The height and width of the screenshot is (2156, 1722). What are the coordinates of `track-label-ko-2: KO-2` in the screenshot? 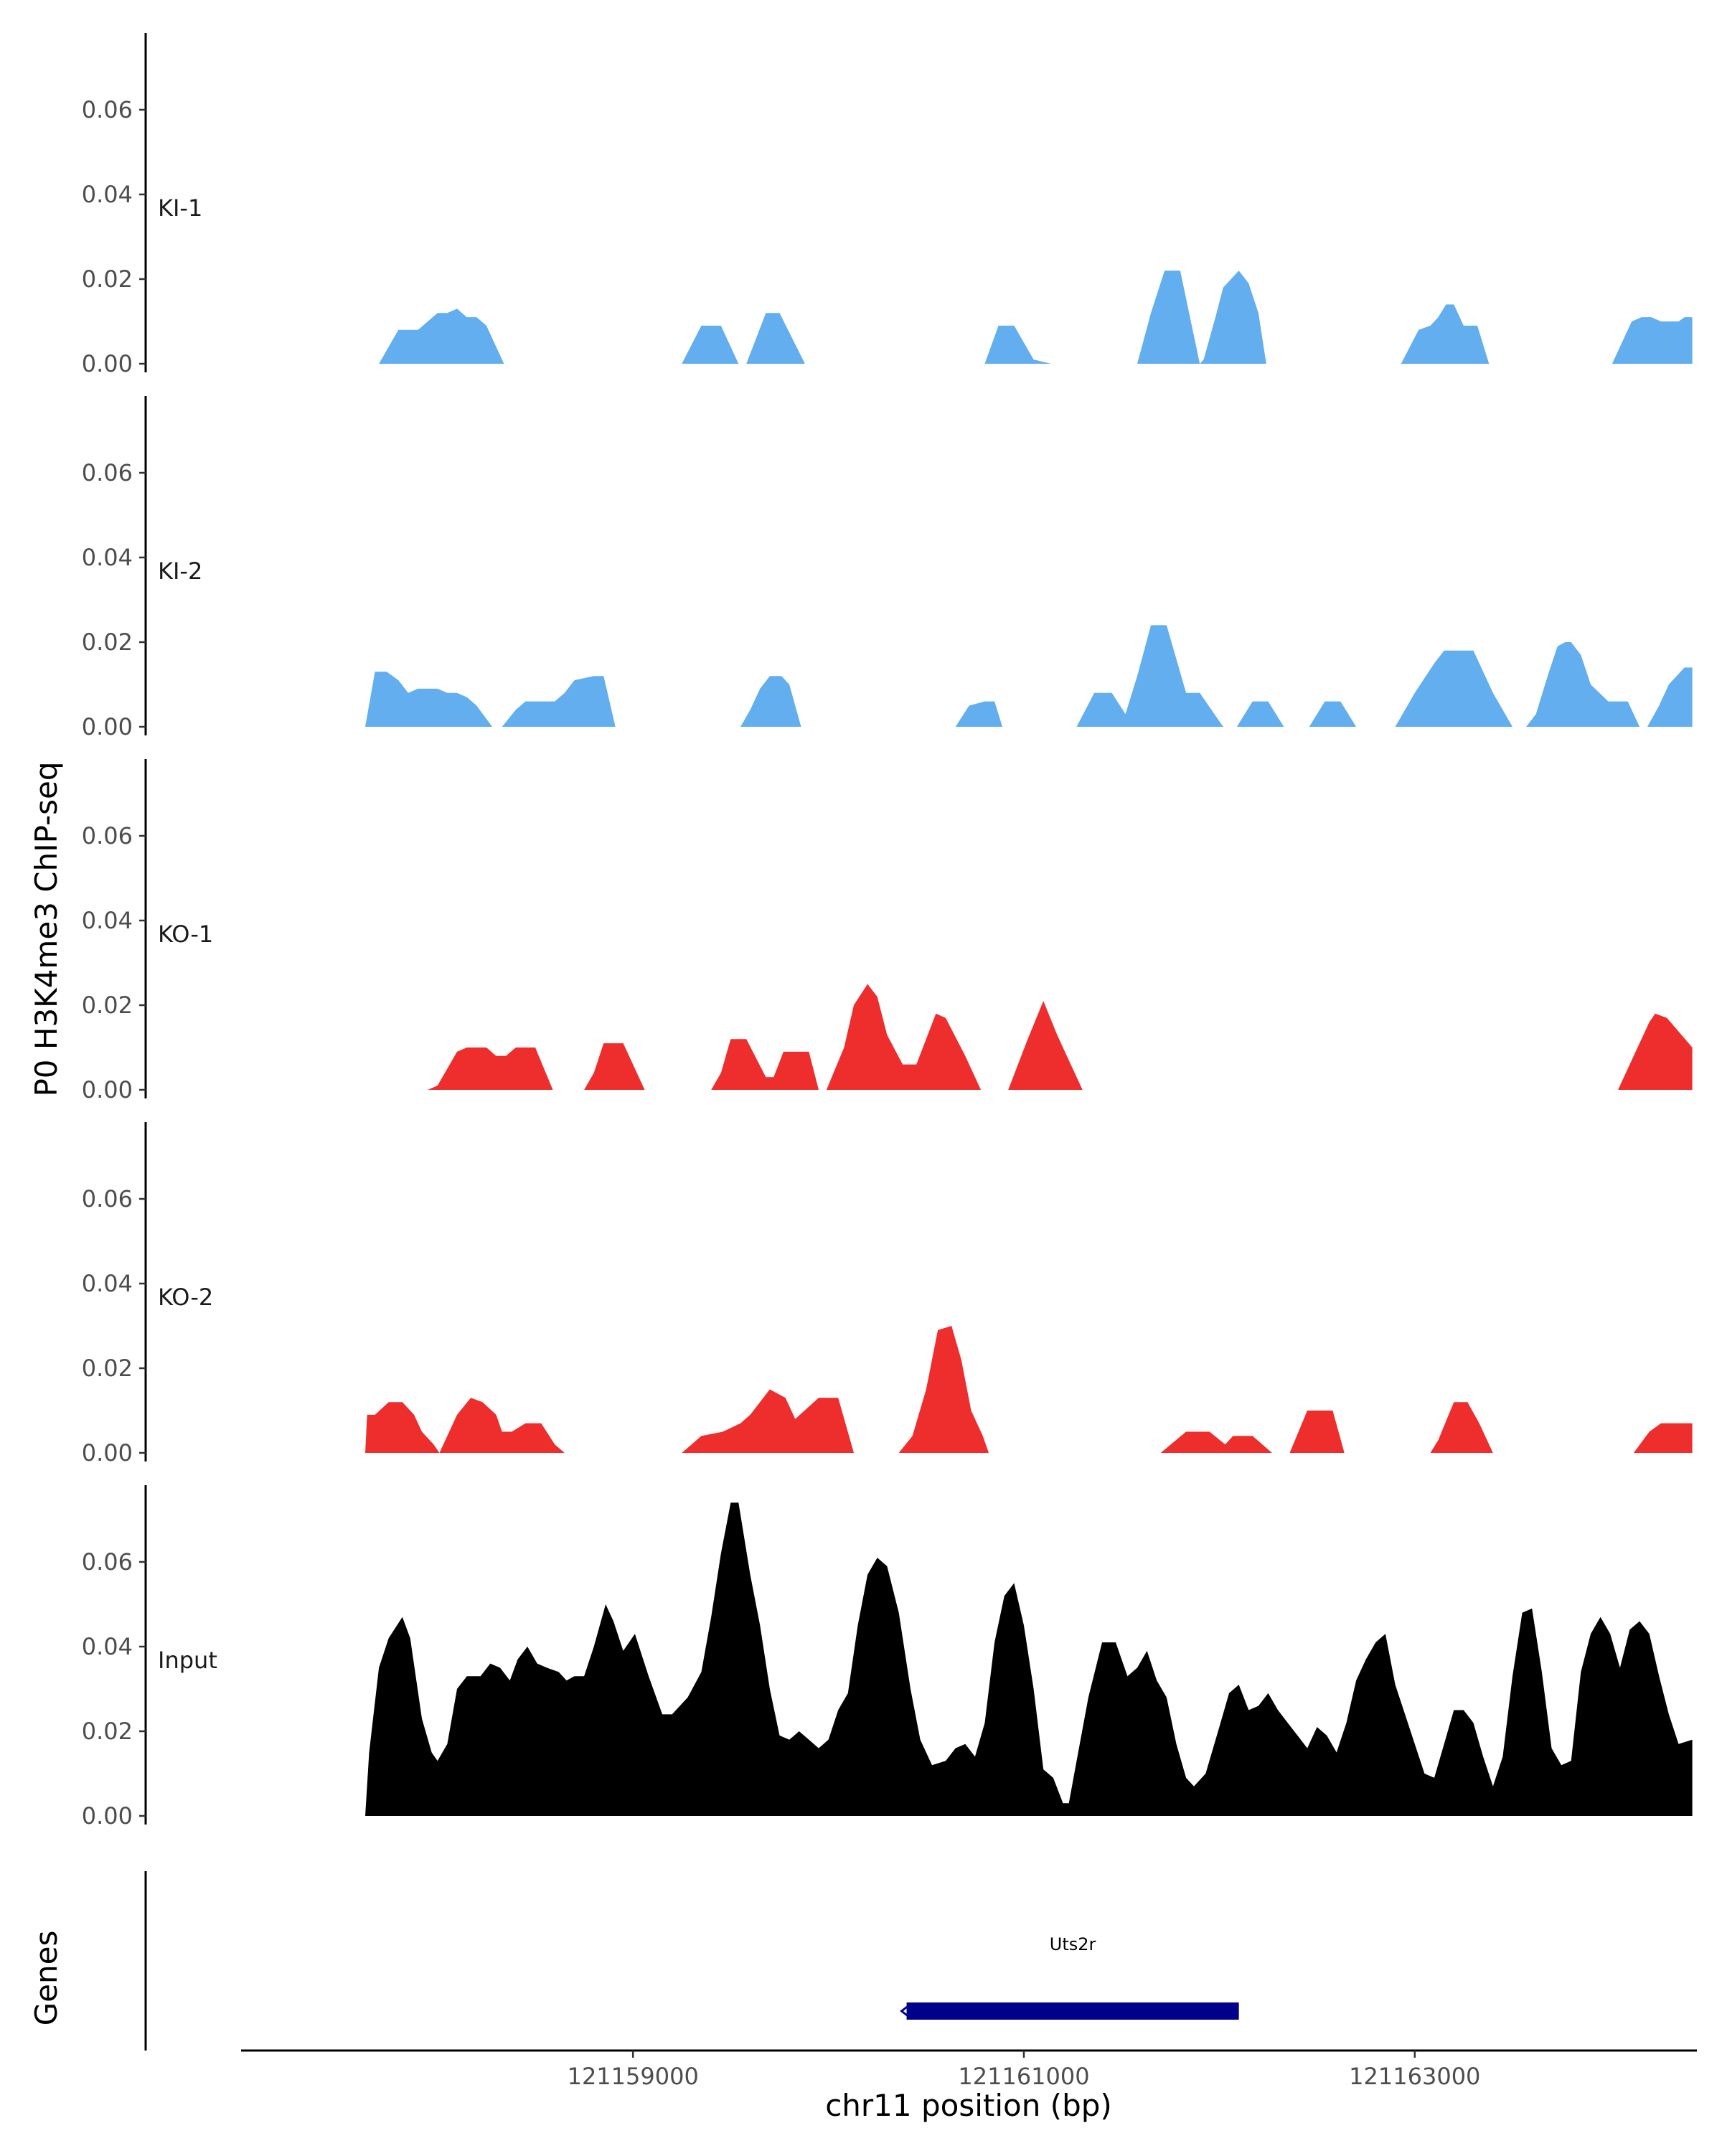 It's located at (186, 1297).